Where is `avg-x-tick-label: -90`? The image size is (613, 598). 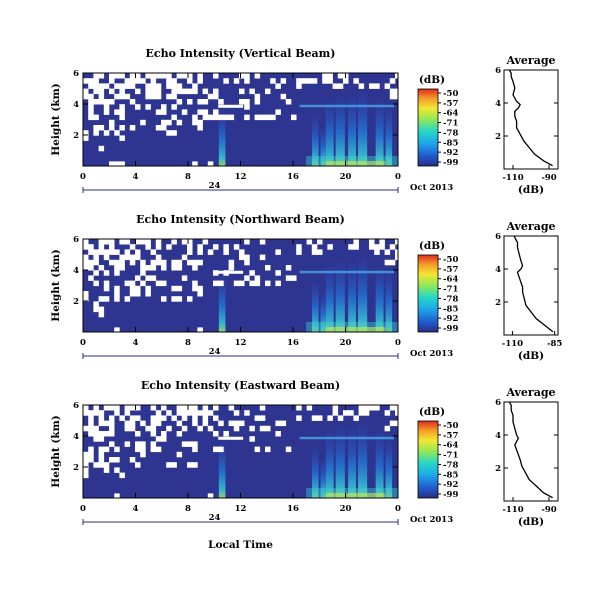 avg-x-tick-label: -90 is located at coordinates (548, 510).